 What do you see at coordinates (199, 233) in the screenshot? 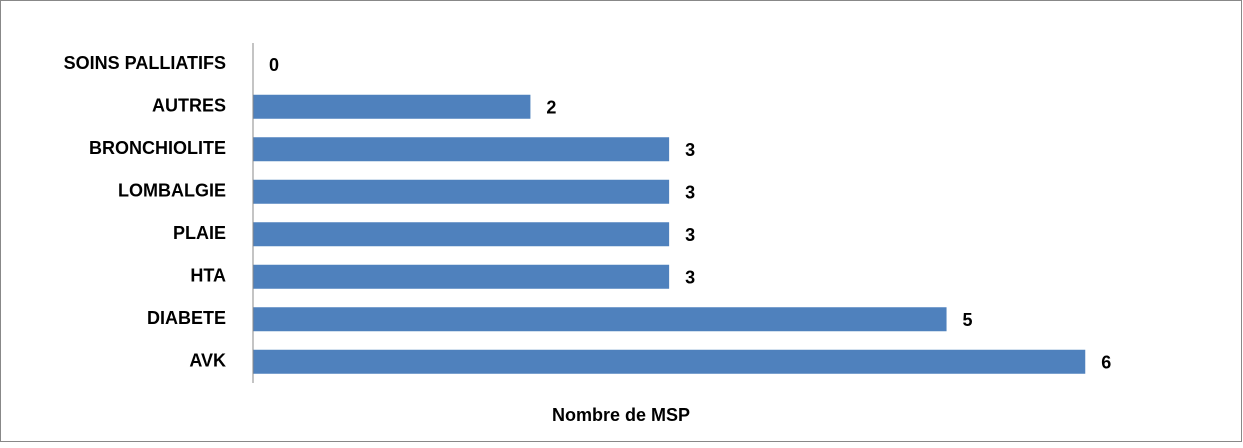
I see `y-tick-label: PLAIE` at bounding box center [199, 233].